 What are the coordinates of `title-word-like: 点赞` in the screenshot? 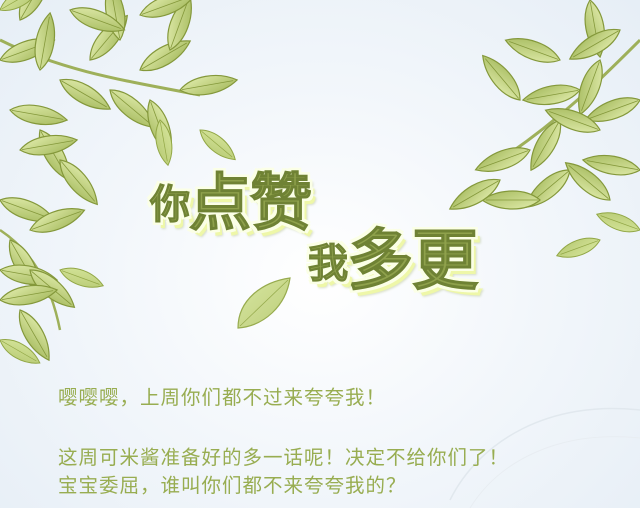 It's located at (250, 202).